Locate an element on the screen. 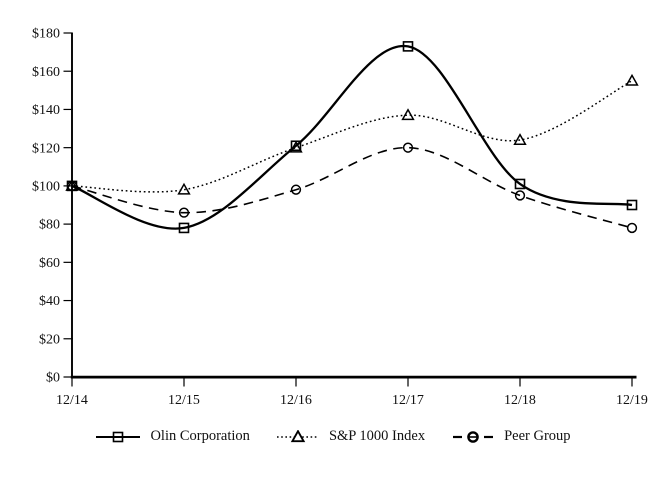 The height and width of the screenshot is (480, 666). y-axis-tick-label: $80 is located at coordinates (49, 225).